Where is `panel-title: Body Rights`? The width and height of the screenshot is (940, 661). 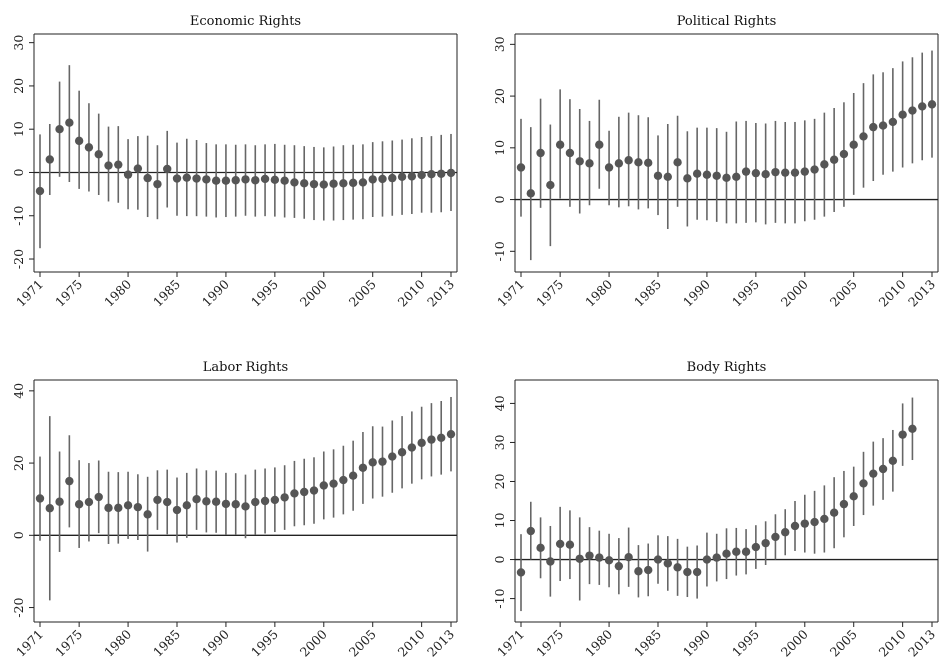 panel-title: Body Rights is located at coordinates (727, 367).